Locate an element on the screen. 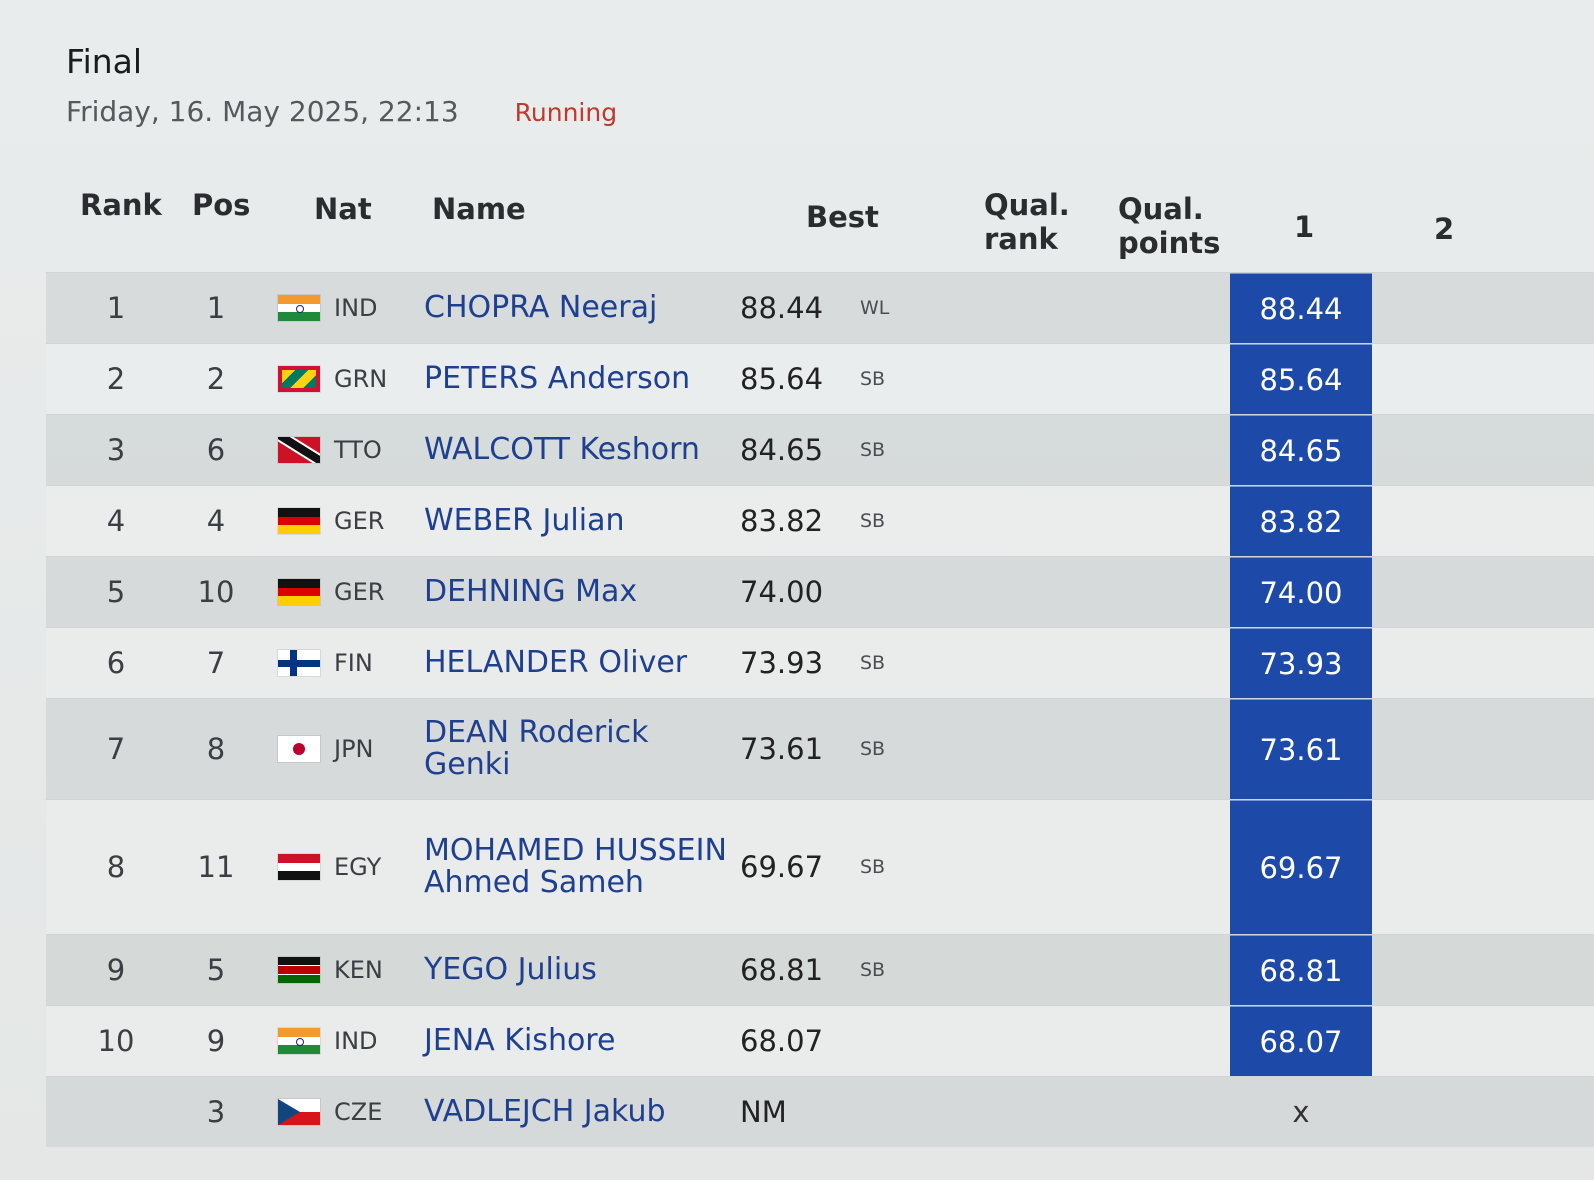  rank-cell: 4 is located at coordinates (116, 521).